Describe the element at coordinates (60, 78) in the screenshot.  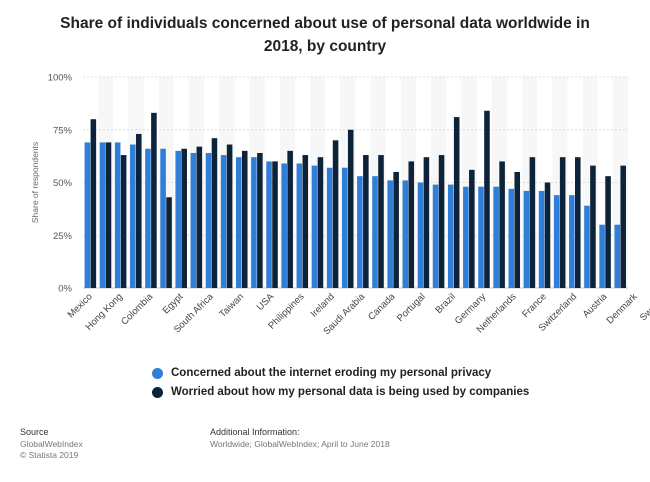
I see `y-tick-label: 100%` at that location.